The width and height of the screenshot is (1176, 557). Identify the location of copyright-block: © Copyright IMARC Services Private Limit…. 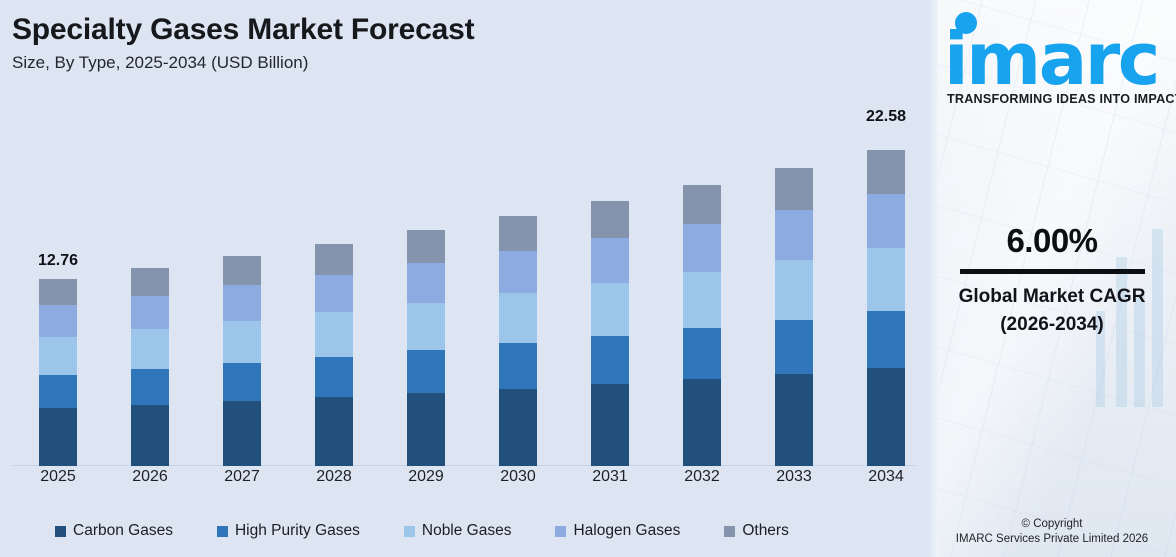
(1052, 531).